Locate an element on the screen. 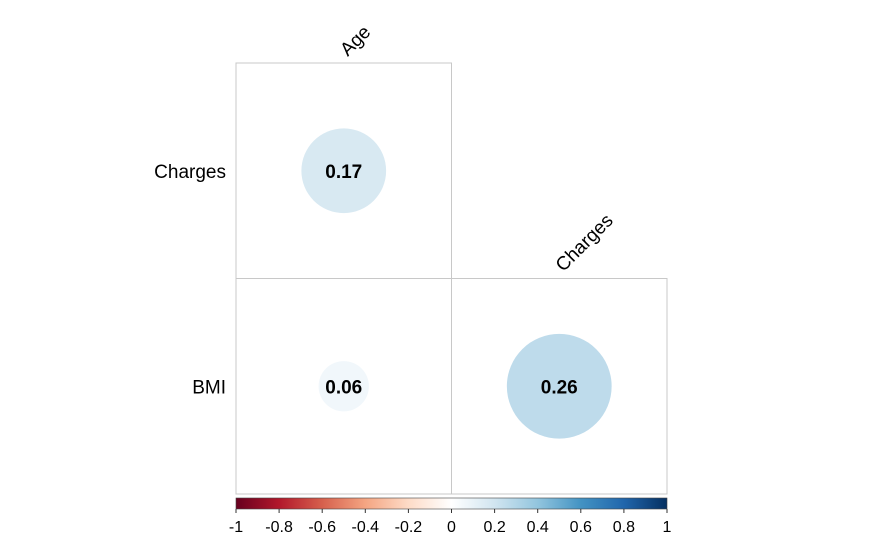  correlation-value-label: 0.06 is located at coordinates (343, 387).